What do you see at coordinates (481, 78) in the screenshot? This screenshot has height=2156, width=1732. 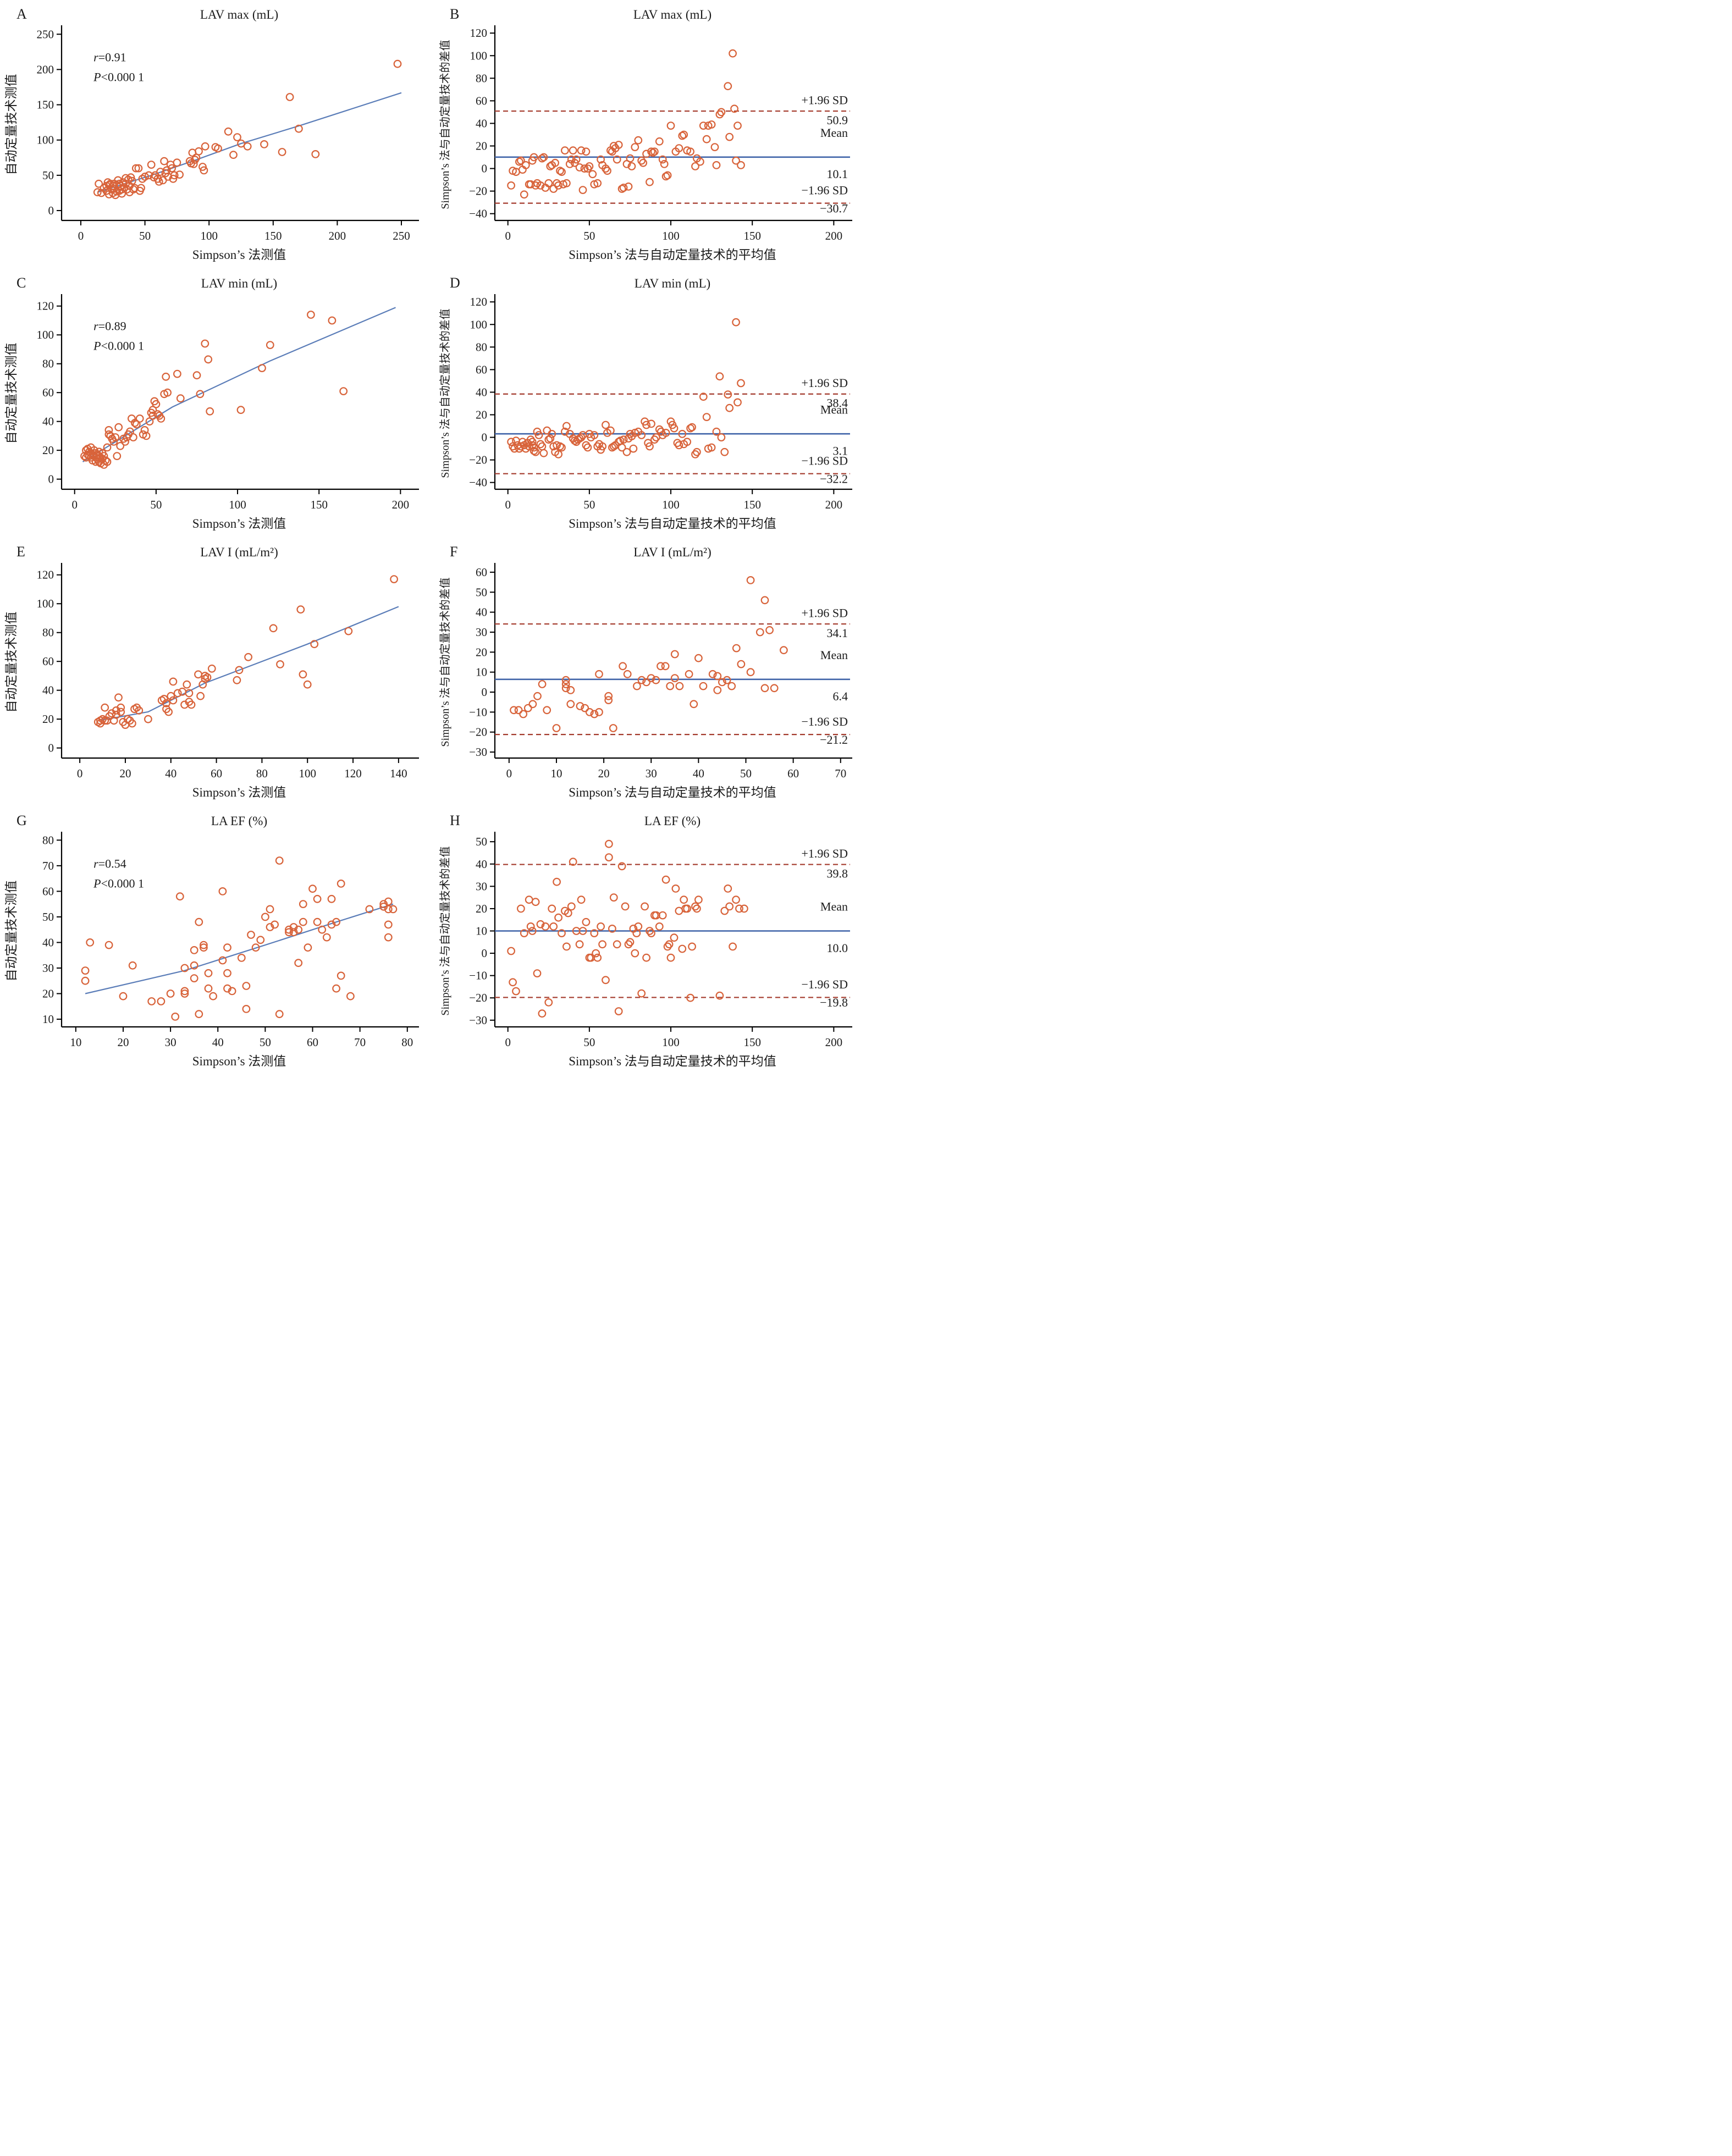 I see `y-tick-label: 80` at bounding box center [481, 78].